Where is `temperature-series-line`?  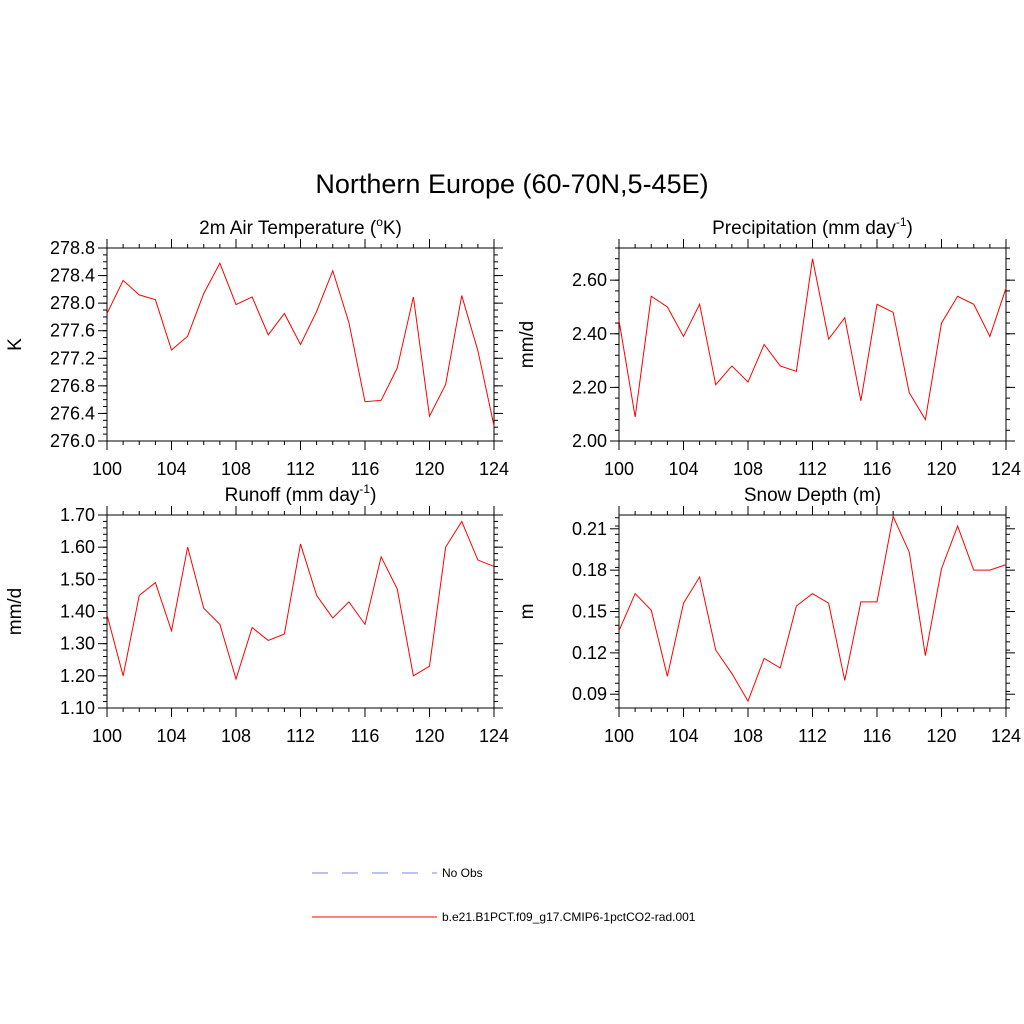 temperature-series-line is located at coordinates (300, 343).